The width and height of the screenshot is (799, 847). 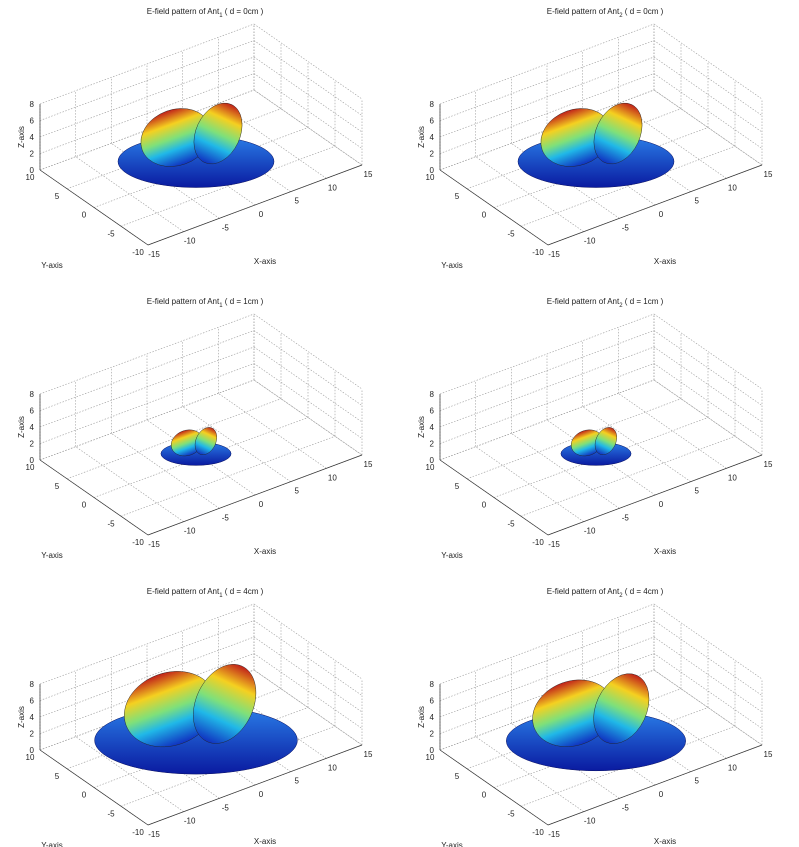 What do you see at coordinates (32, 701) in the screenshot?
I see `z-tick-label: 6` at bounding box center [32, 701].